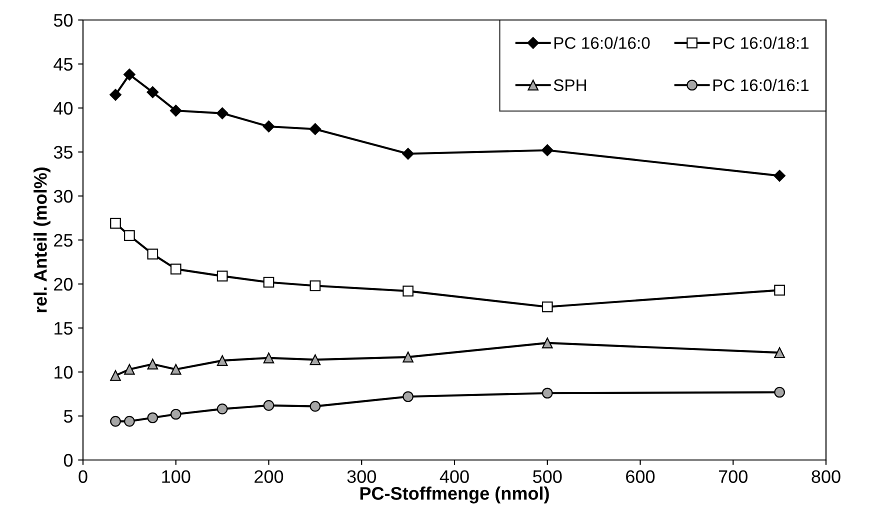 The width and height of the screenshot is (896, 532). I want to click on y-tick-label: 15, so click(63, 328).